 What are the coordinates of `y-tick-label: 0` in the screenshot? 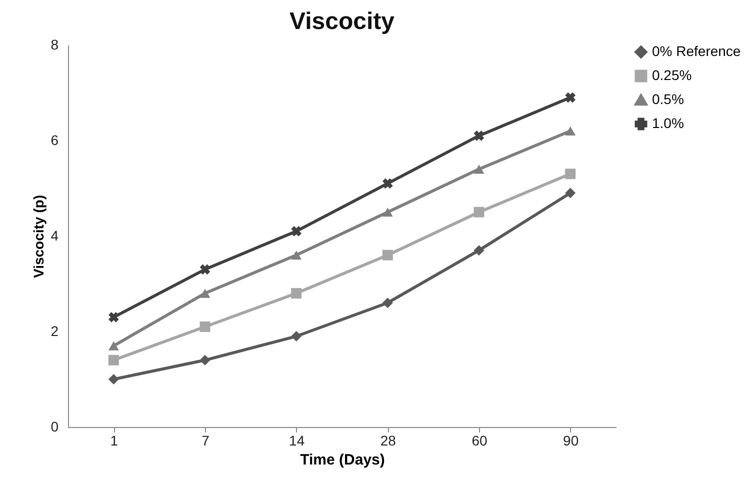 It's located at (54, 426).